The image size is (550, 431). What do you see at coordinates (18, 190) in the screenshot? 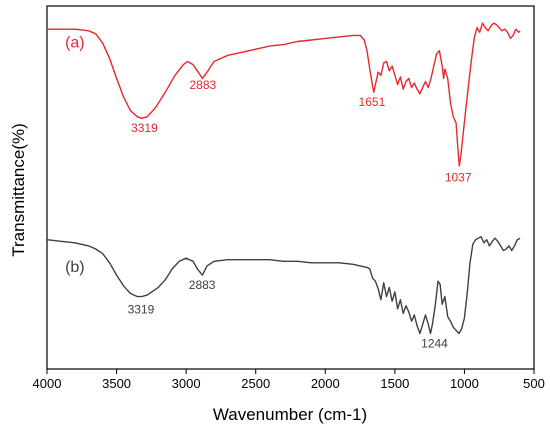
I see `y-axis-title: Transmittance(%)` at bounding box center [18, 190].